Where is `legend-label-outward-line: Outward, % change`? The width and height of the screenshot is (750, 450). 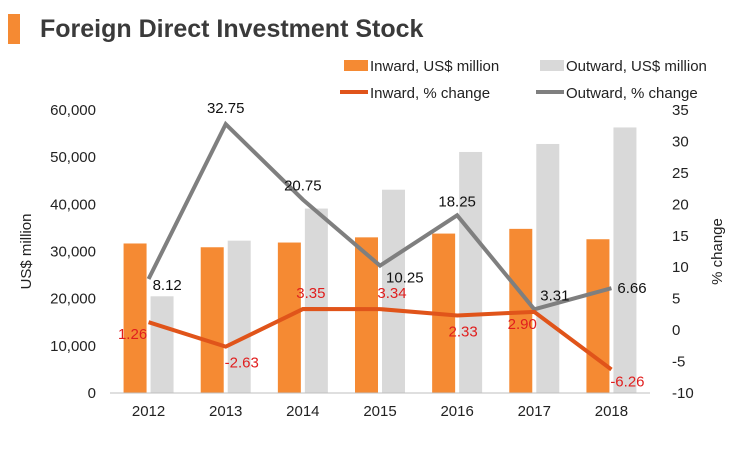
legend-label-outward-line: Outward, % change is located at coordinates (632, 93).